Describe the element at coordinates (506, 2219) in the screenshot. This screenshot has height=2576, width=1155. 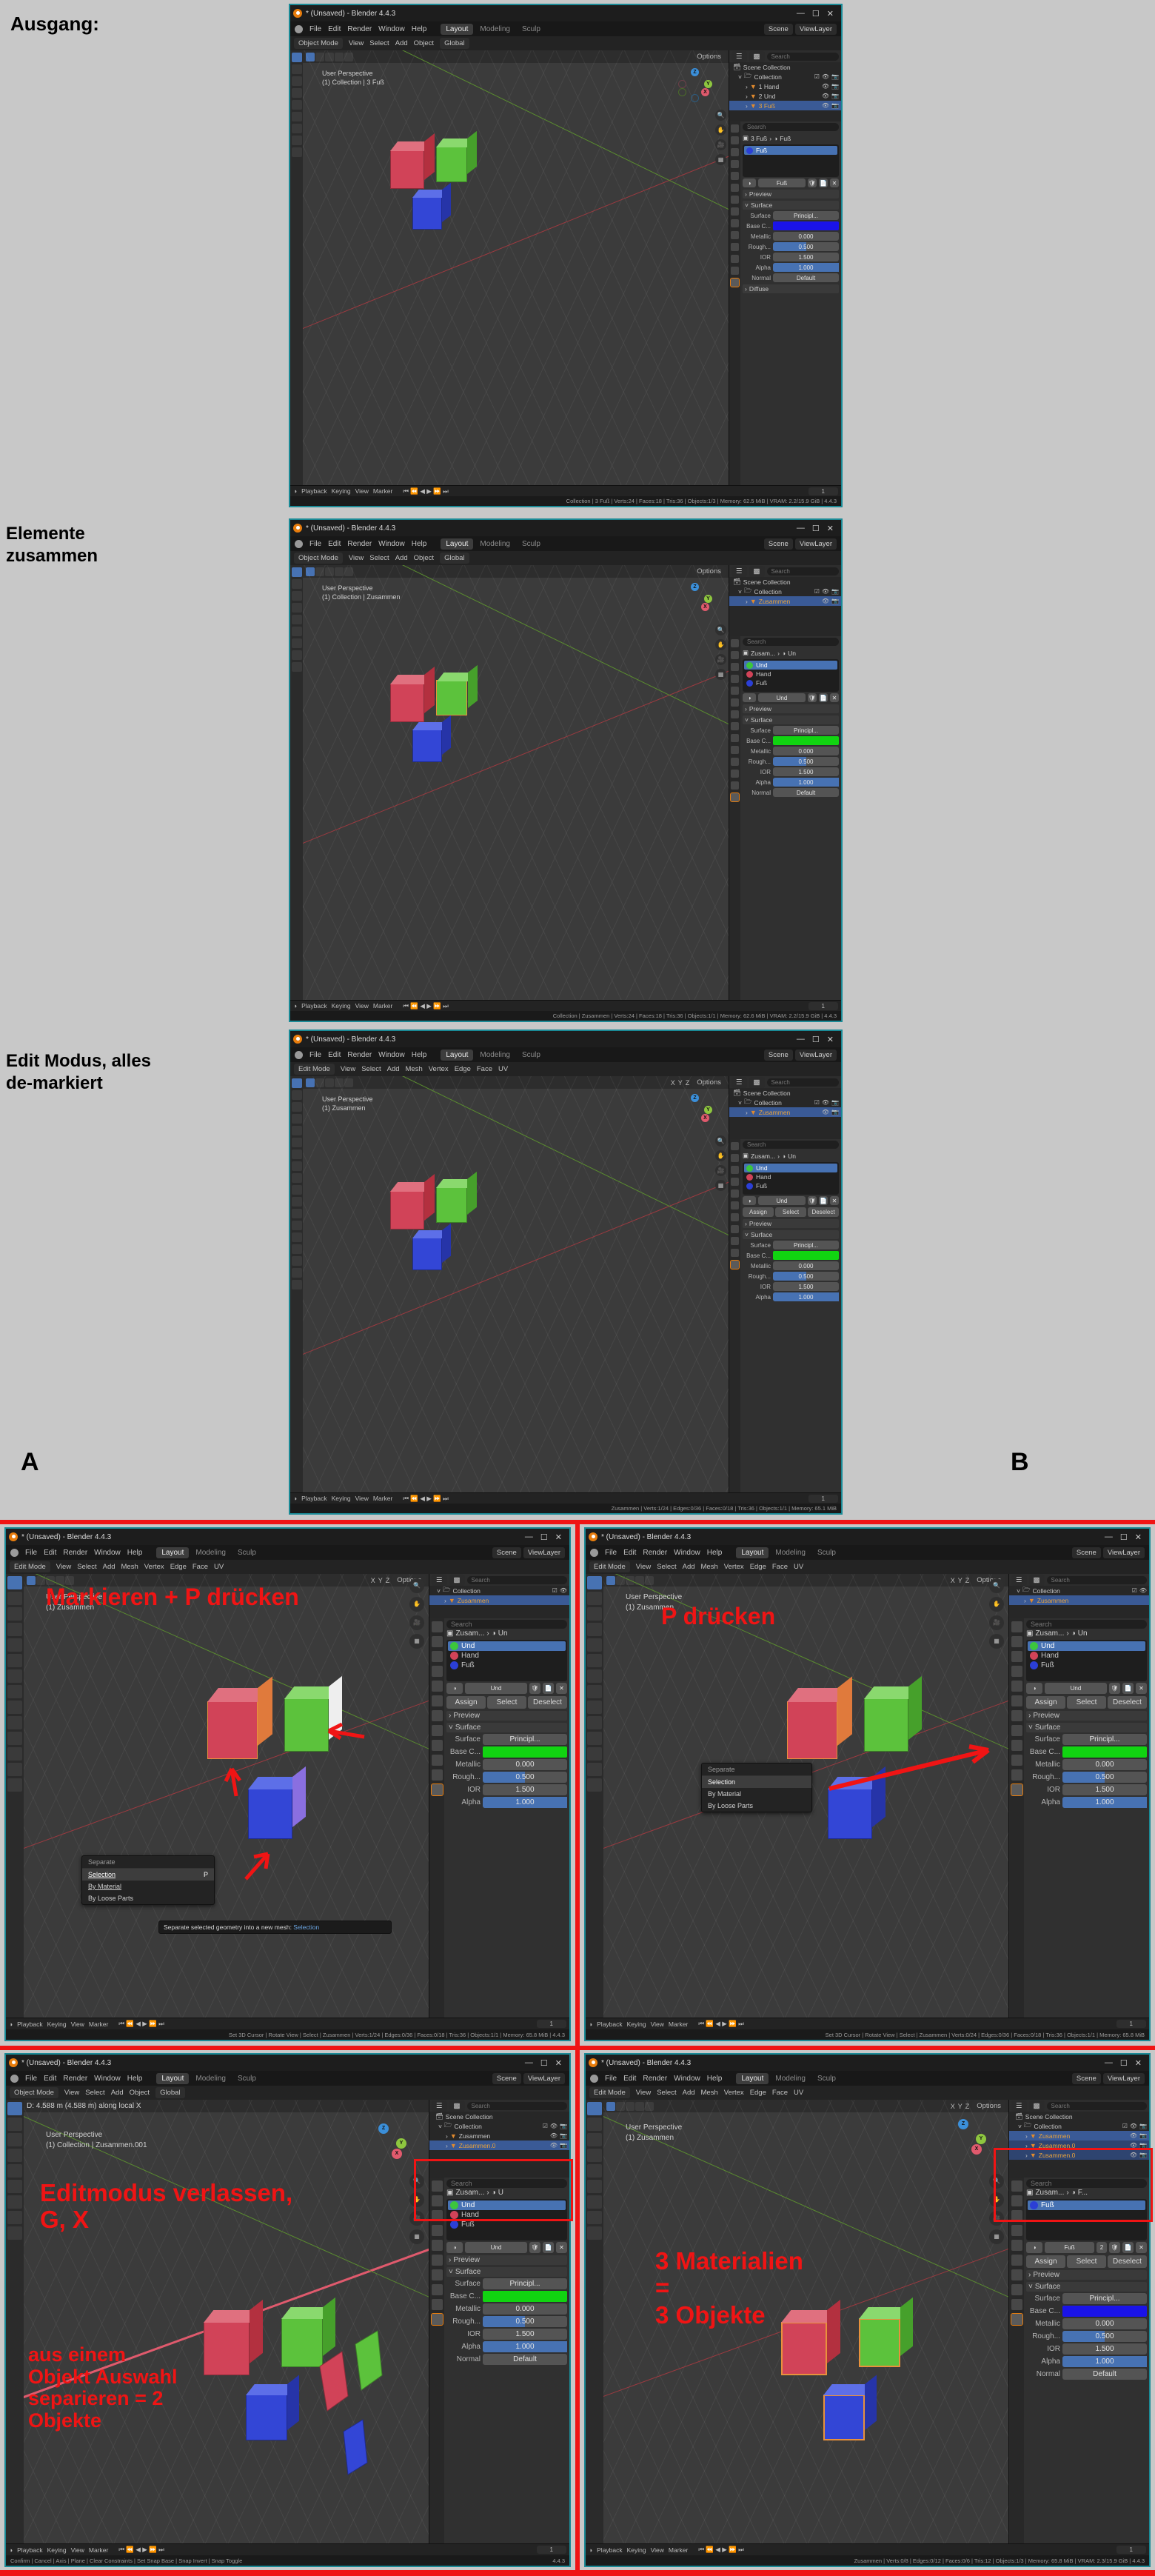
I see `material-slot-list-c: Und Hand Fuß` at that location.